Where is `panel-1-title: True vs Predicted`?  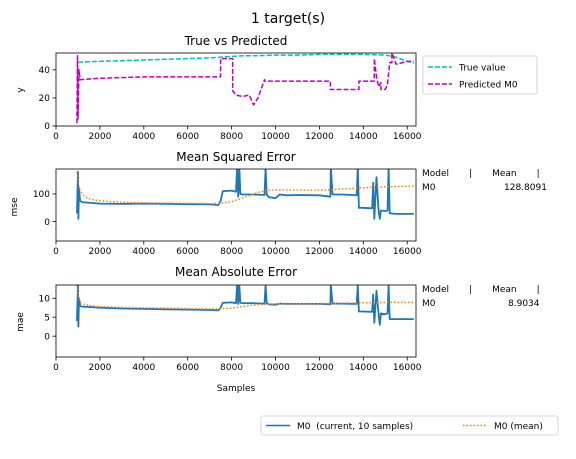 panel-1-title: True vs Predicted is located at coordinates (236, 41).